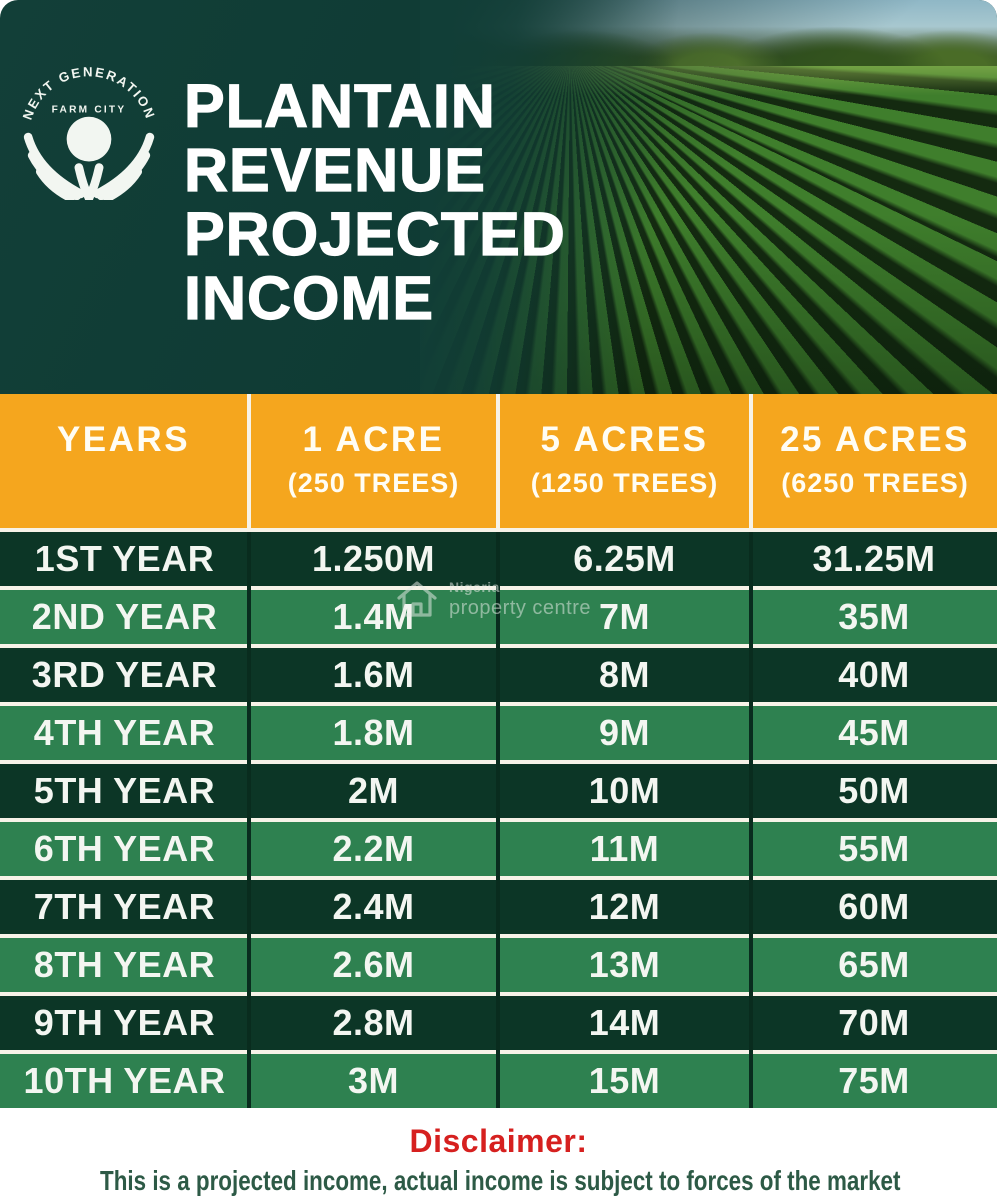 The width and height of the screenshot is (997, 1200). Describe the element at coordinates (124, 965) in the screenshot. I see `cell-year: 8TH YEAR` at that location.